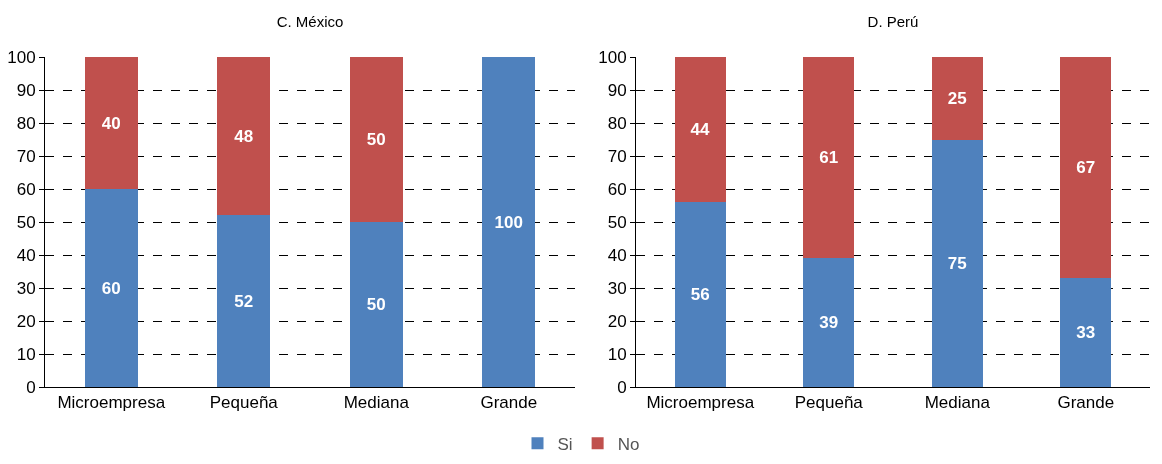 This screenshot has height=464, width=1162. I want to click on chart-title: C. México, so click(310, 22).